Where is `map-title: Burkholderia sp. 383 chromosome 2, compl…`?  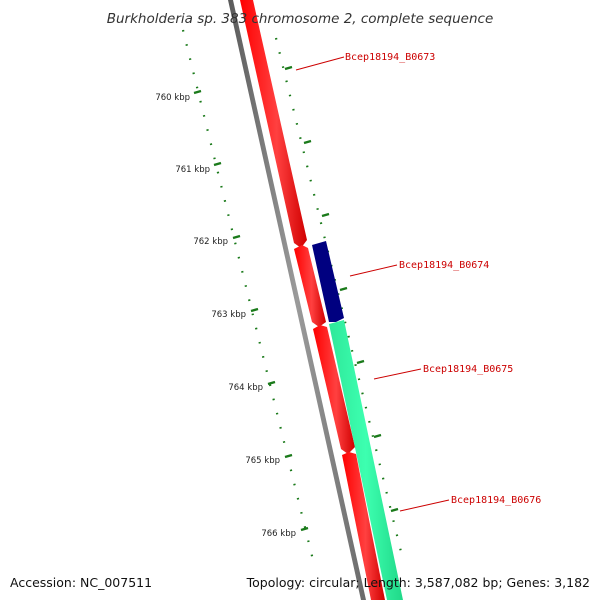
map-title: Burkholderia sp. 383 chromosome 2, compl… is located at coordinates (300, 19).